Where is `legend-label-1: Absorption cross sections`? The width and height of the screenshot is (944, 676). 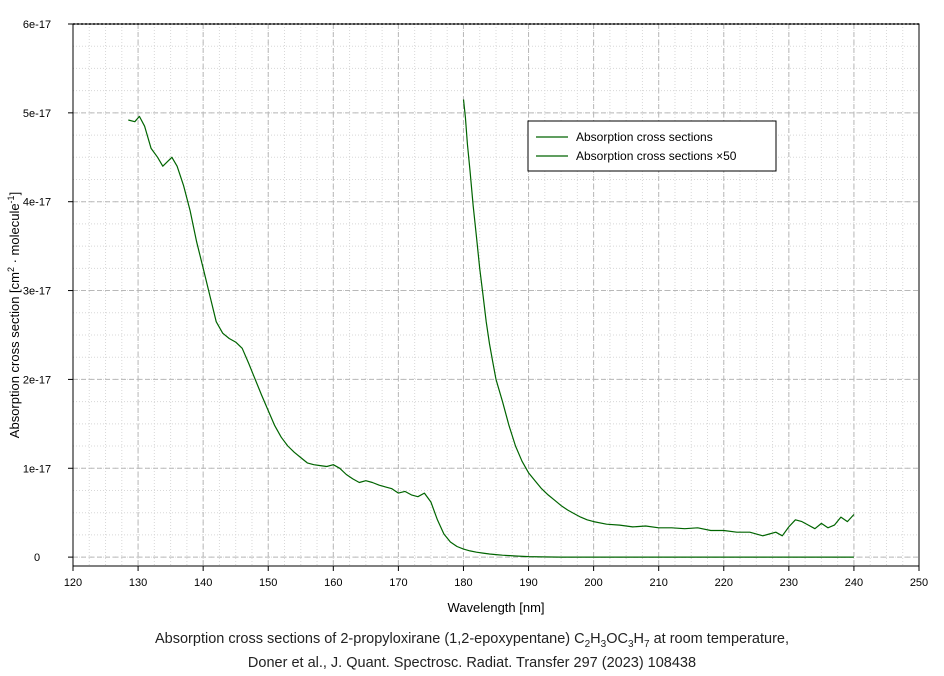 legend-label-1: Absorption cross sections is located at coordinates (644, 137).